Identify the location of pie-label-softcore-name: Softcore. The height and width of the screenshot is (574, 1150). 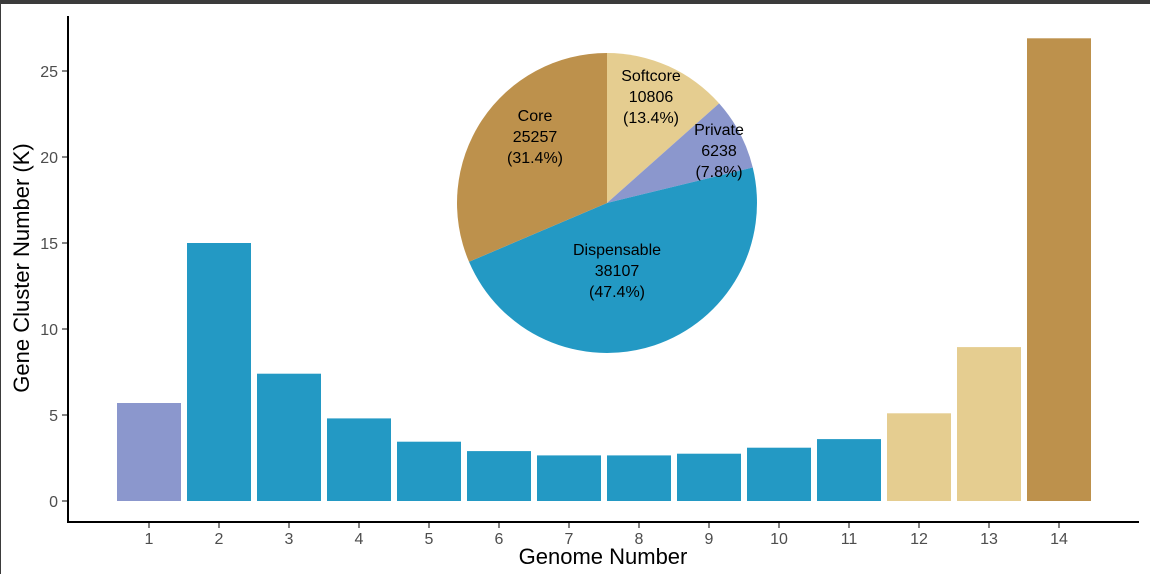
(651, 76).